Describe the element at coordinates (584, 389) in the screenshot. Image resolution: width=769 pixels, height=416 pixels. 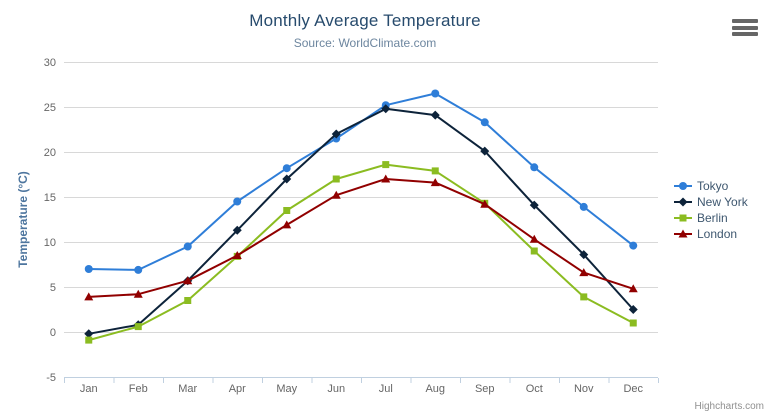
I see `x-axis-tick-label: Nov` at that location.